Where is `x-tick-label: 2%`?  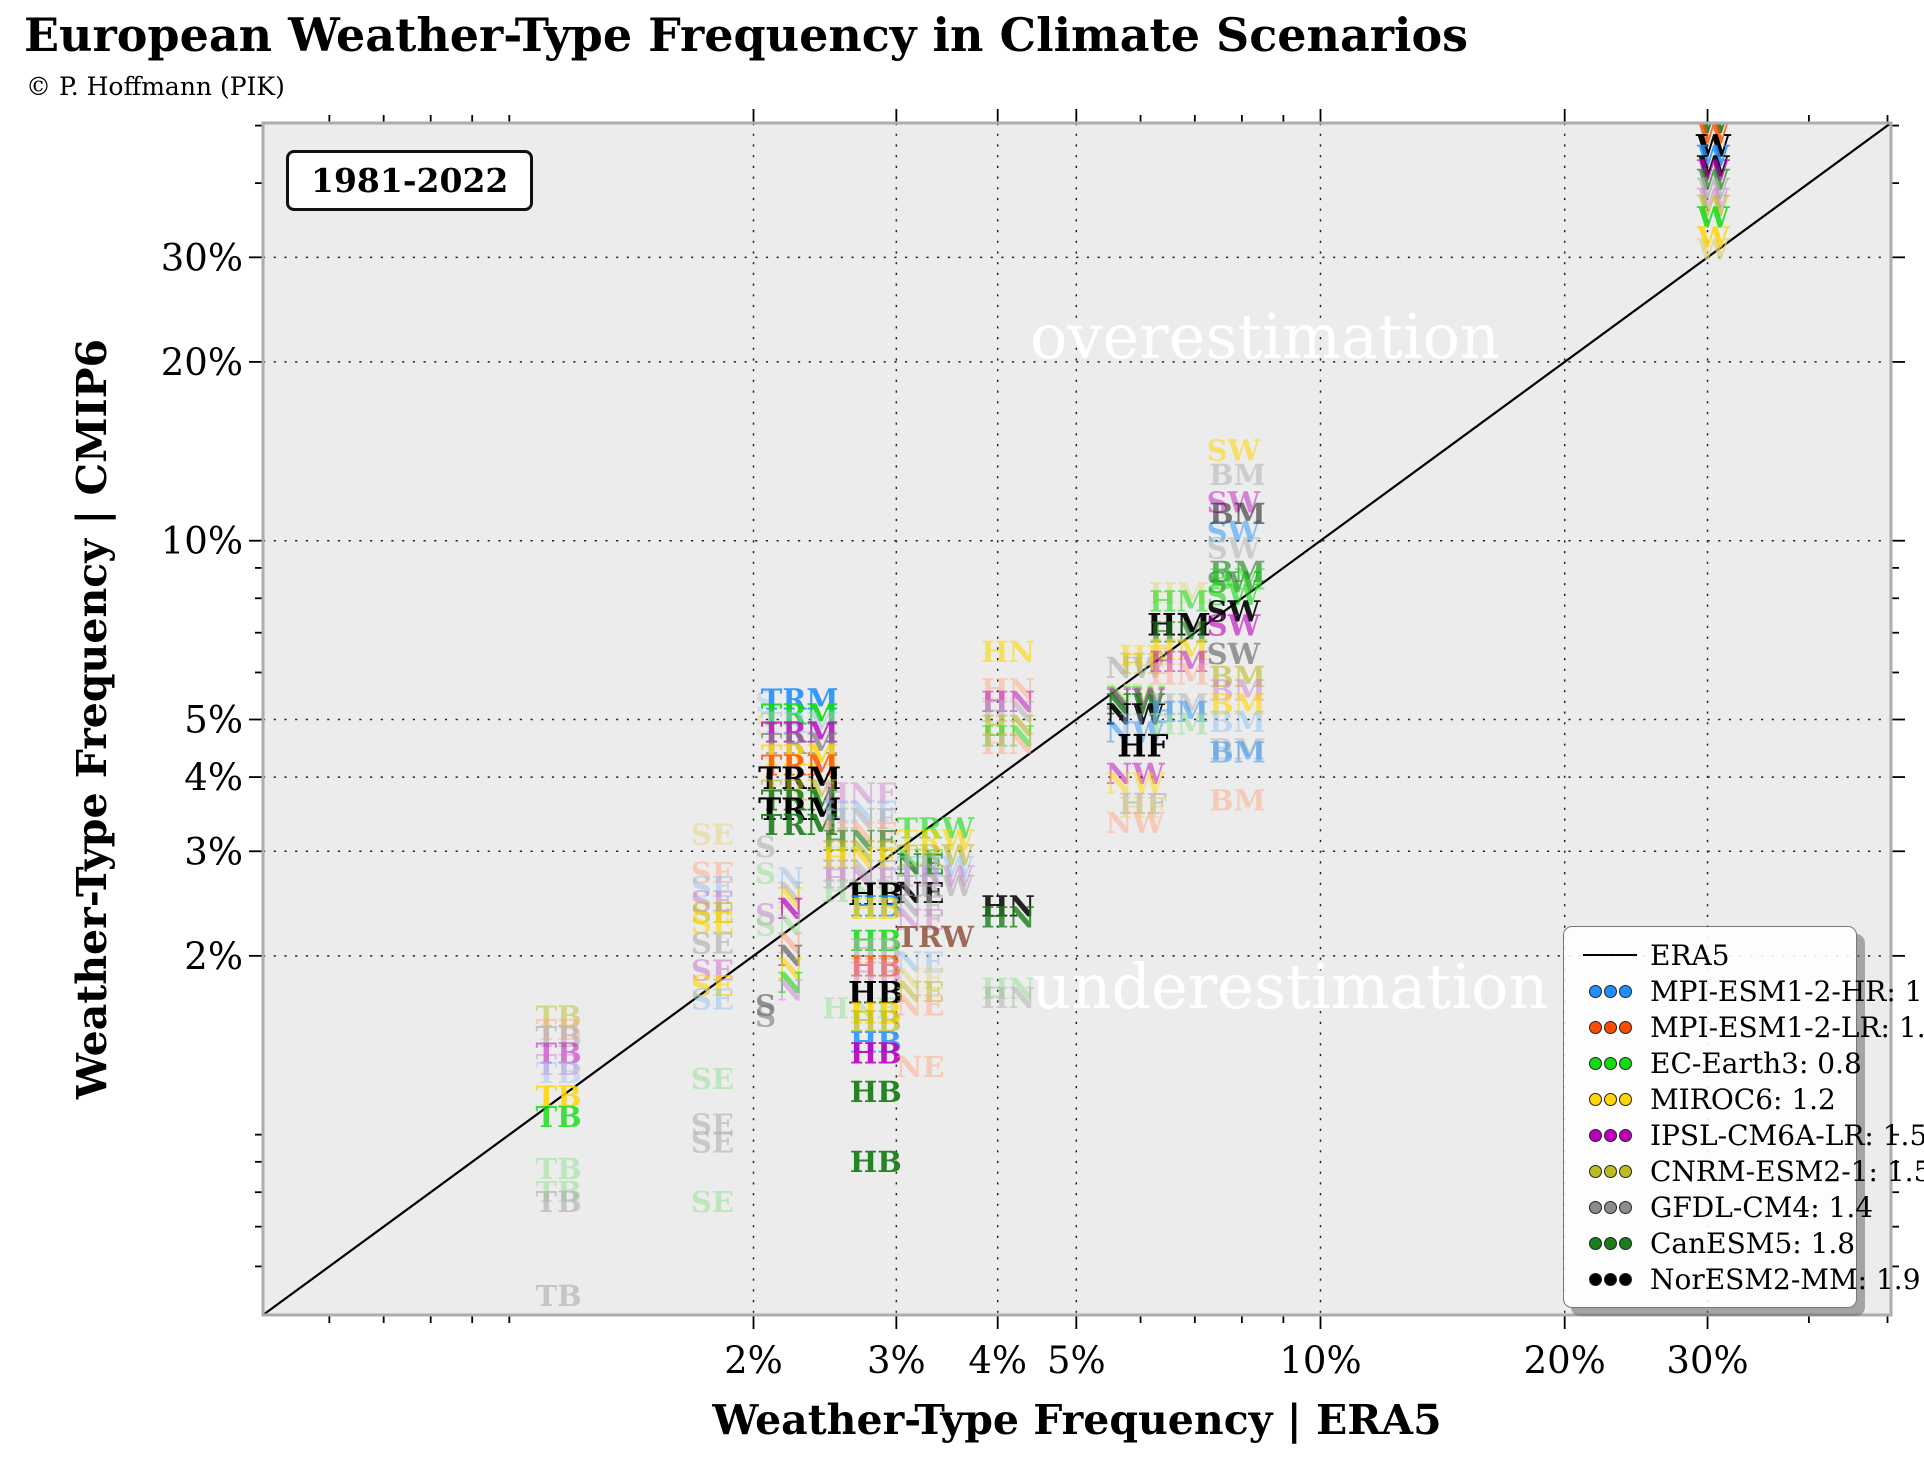
x-tick-label: 2% is located at coordinates (753, 1360).